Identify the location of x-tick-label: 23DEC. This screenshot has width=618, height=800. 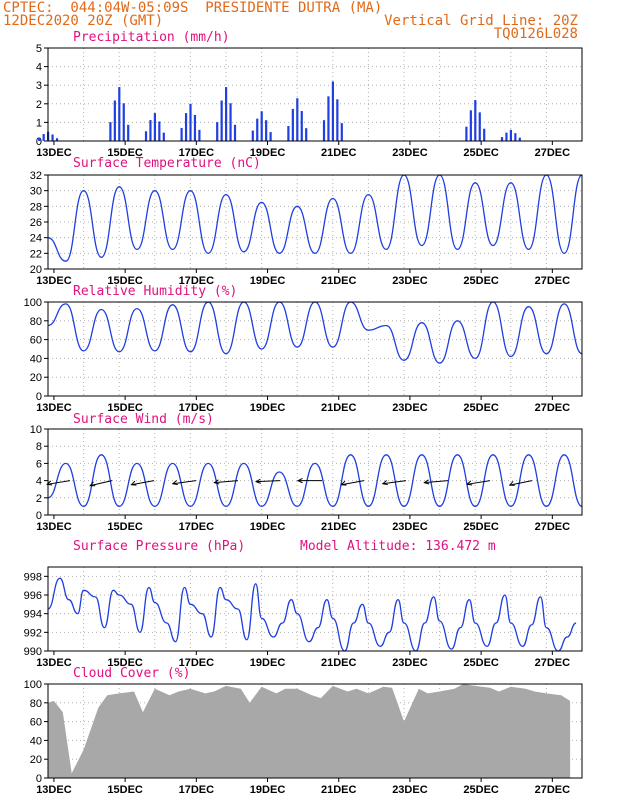
(410, 790).